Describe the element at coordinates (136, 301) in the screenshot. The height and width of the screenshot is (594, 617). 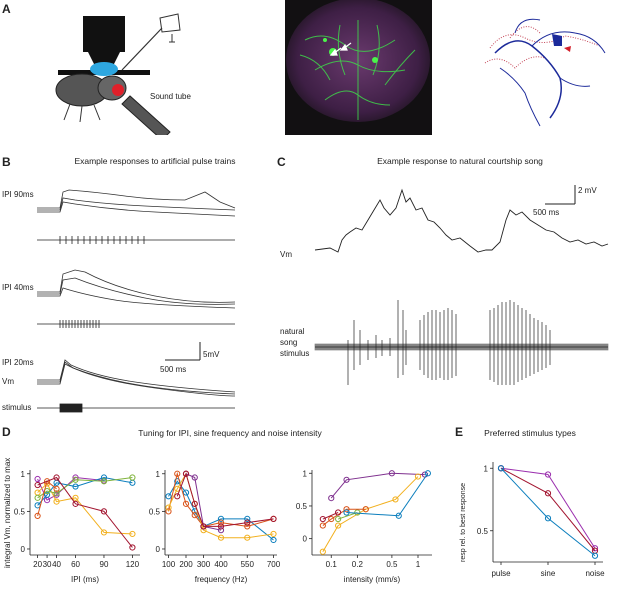
I see `panel-b-traces` at that location.